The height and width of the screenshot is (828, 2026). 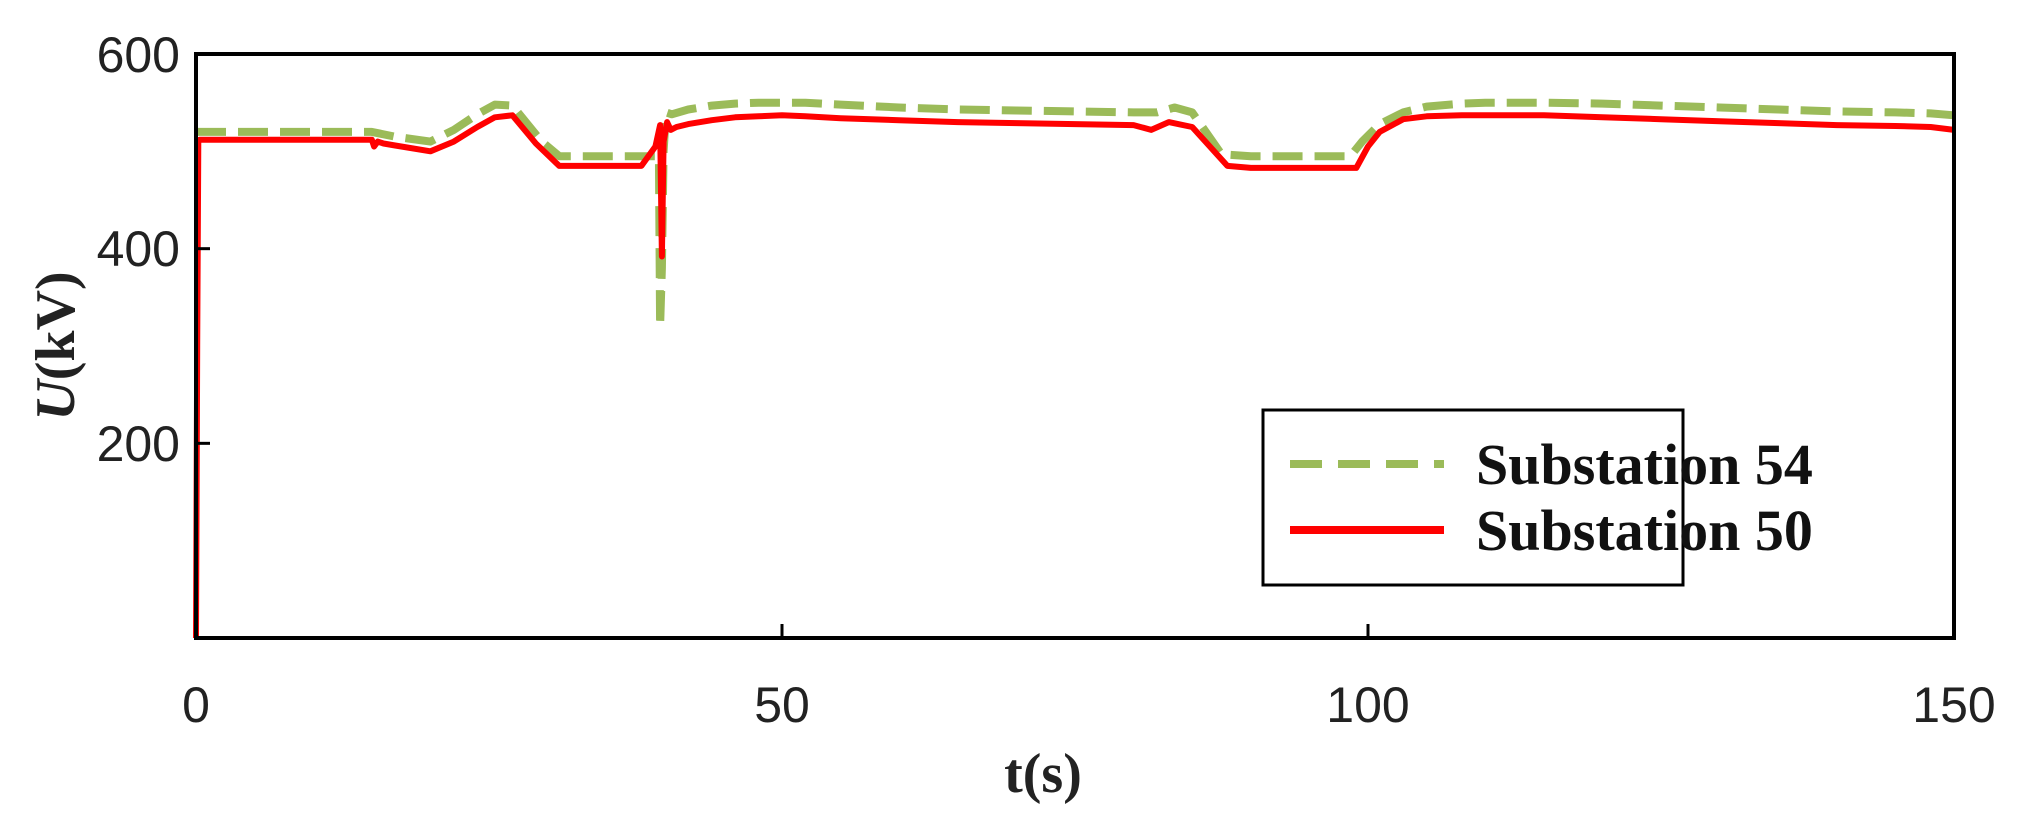 What do you see at coordinates (782, 705) in the screenshot?
I see `x-tick-label-50: 50` at bounding box center [782, 705].